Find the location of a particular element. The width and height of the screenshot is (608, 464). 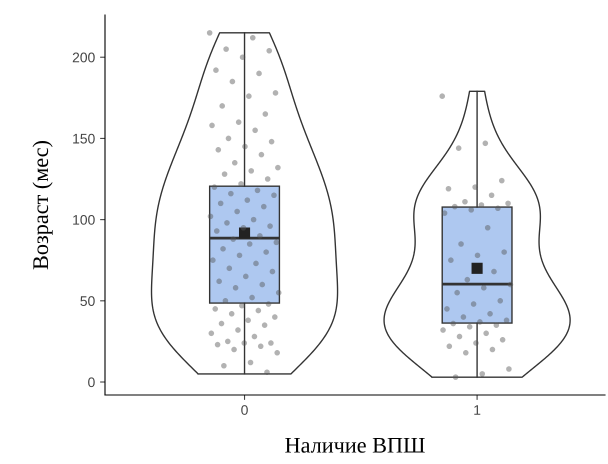

y-tick-label: 100 is located at coordinates (84, 219).